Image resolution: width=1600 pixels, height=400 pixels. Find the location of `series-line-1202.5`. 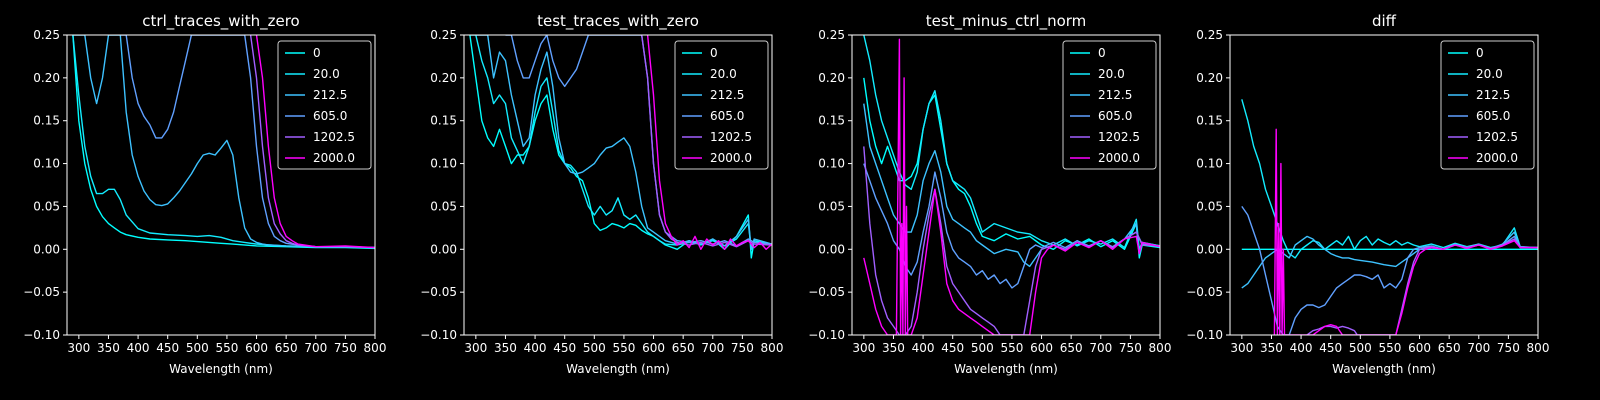

series-line-1202.5 is located at coordinates (1422, 286).